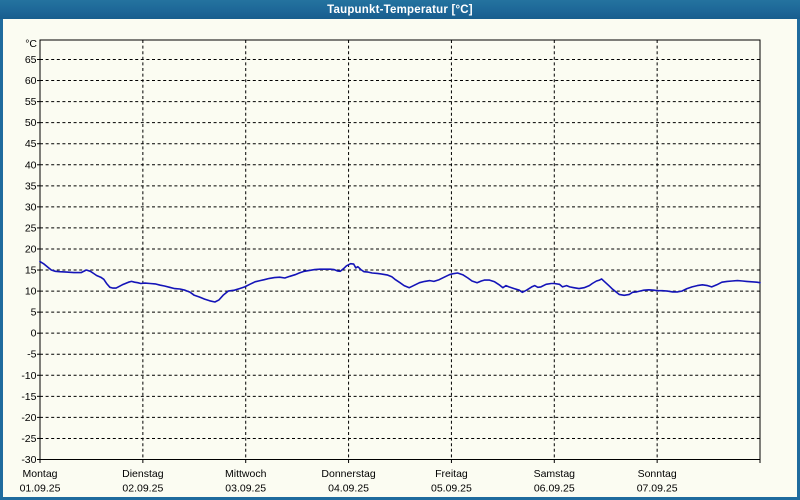 The width and height of the screenshot is (800, 500). Describe the element at coordinates (34, 334) in the screenshot. I see `y-tick-label: 0` at that location.